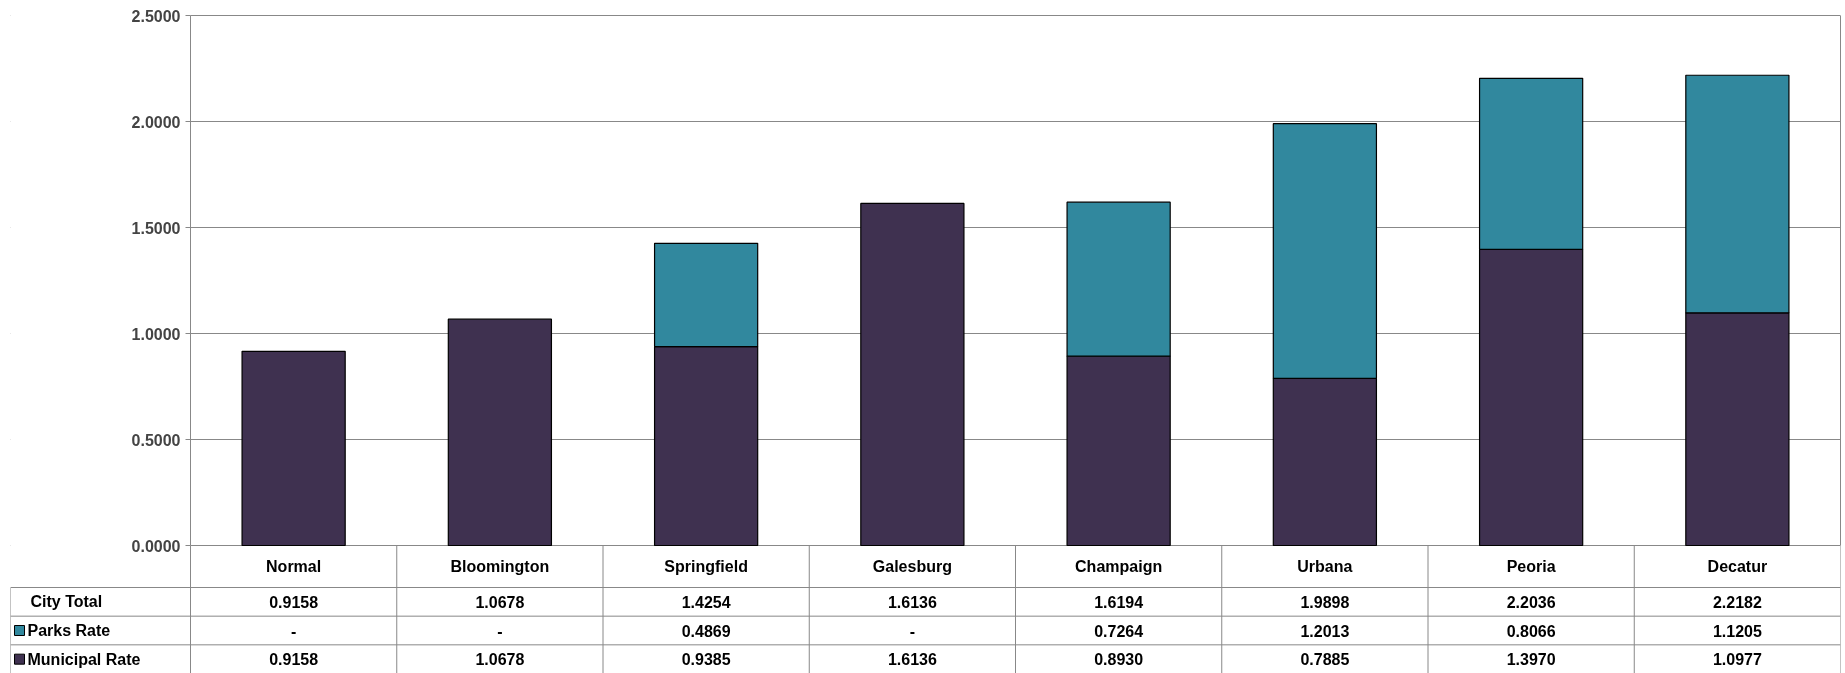 The height and width of the screenshot is (673, 1845). Describe the element at coordinates (706, 660) in the screenshot. I see `data-label: 0.9385` at that location.